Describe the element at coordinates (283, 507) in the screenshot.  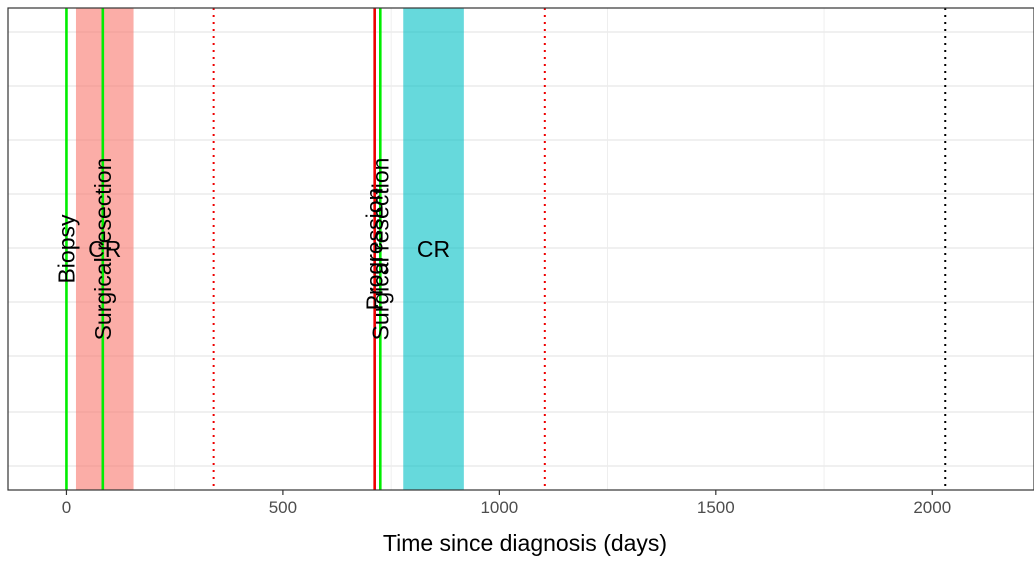
I see `x-tick-label: 500` at that location.